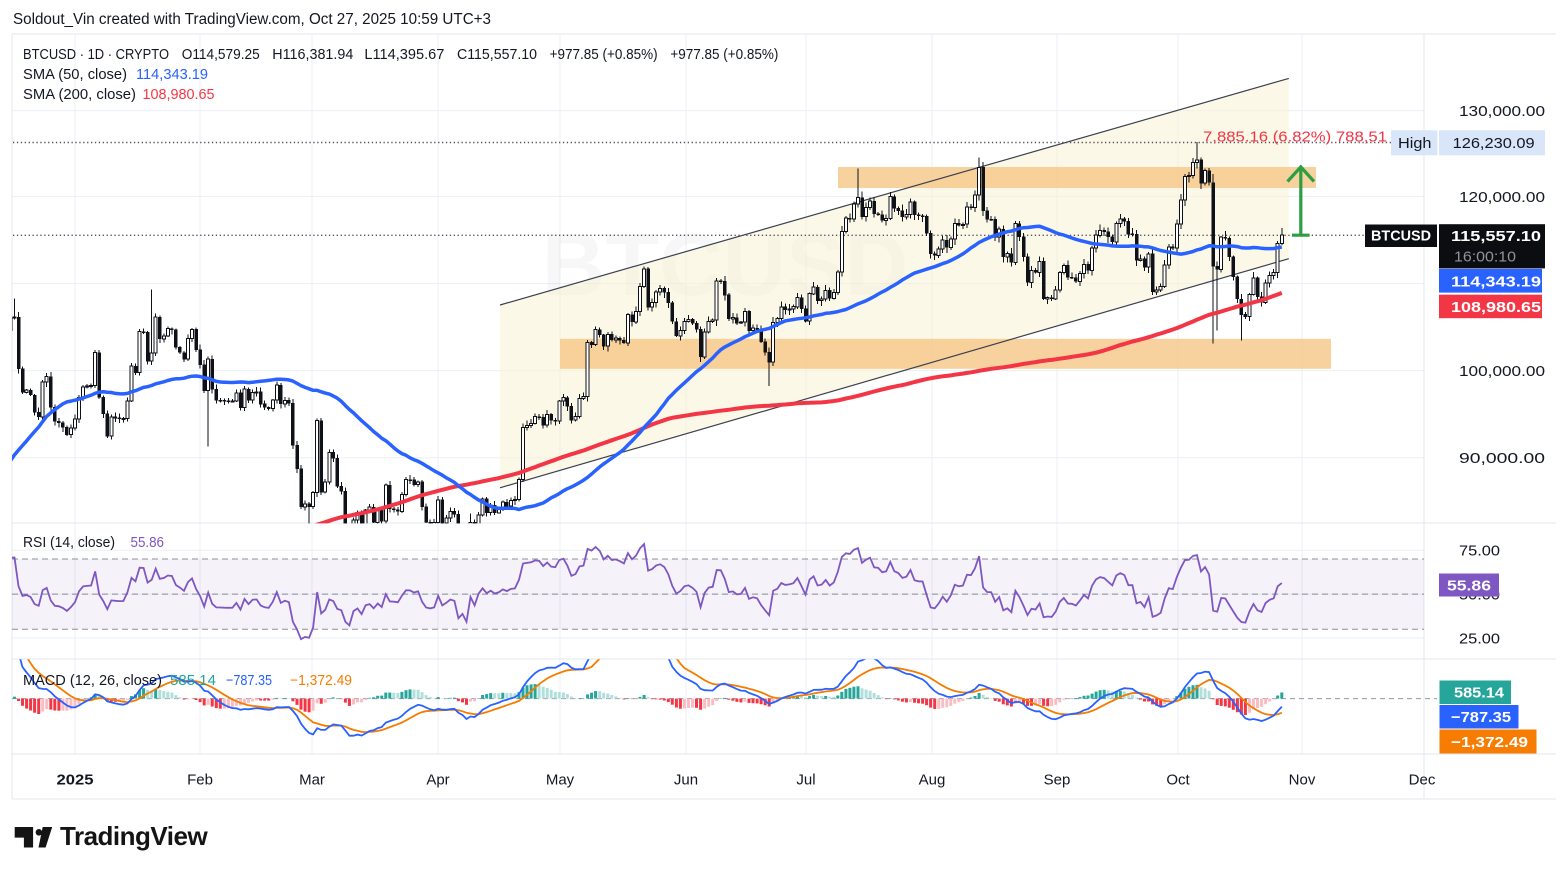  Describe the element at coordinates (932, 780) in the screenshot. I see `svg-text: Aug` at that location.